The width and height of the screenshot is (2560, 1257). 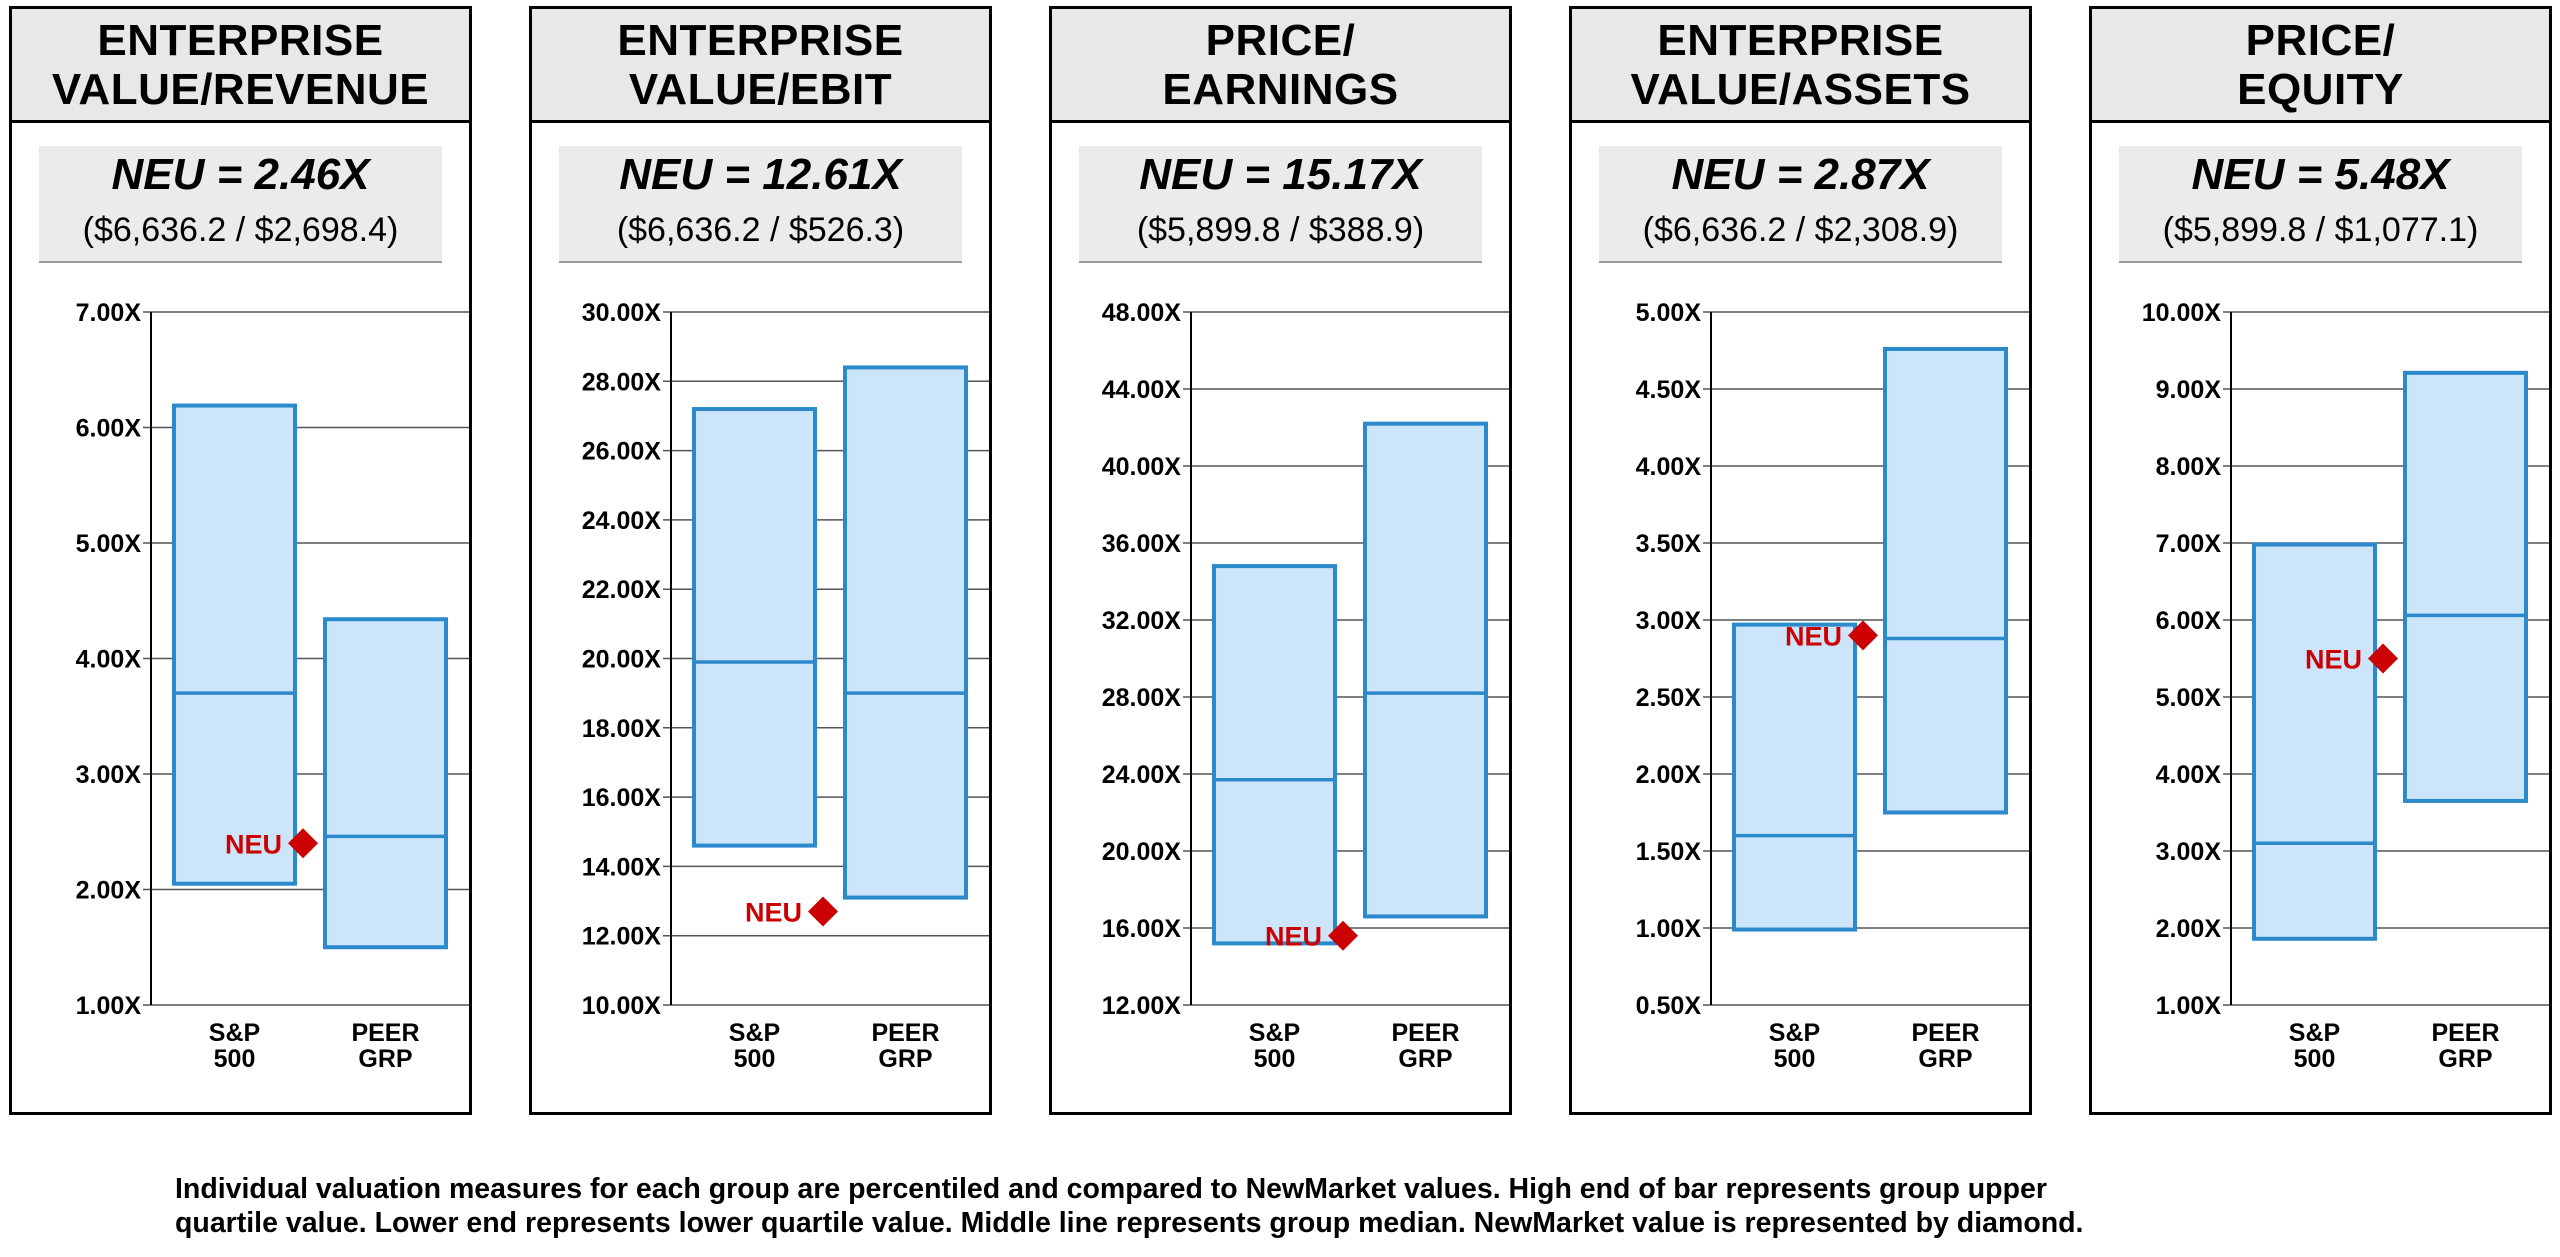 What do you see at coordinates (1280, 174) in the screenshot?
I see `neu-ratio-value: NEU = 15.17X` at bounding box center [1280, 174].